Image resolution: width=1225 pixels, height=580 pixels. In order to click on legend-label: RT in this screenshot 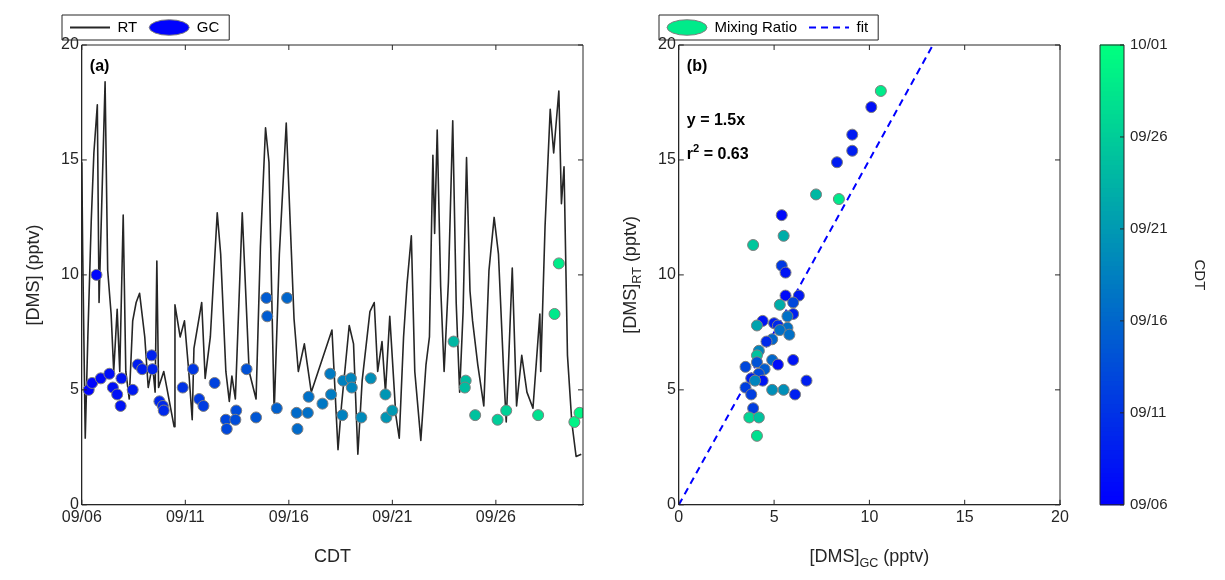, I will do `click(127, 26)`.